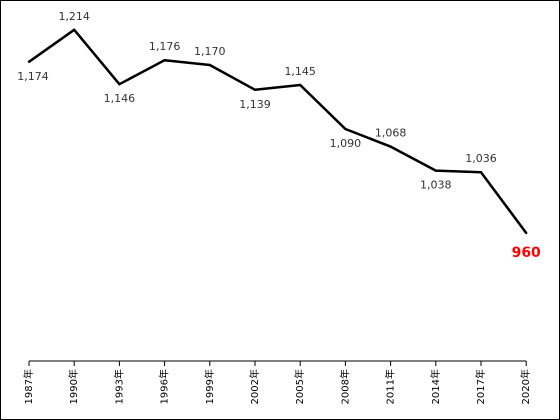 The width and height of the screenshot is (560, 420). Describe the element at coordinates (435, 386) in the screenshot. I see `x-tick-label: 2014年` at that location.